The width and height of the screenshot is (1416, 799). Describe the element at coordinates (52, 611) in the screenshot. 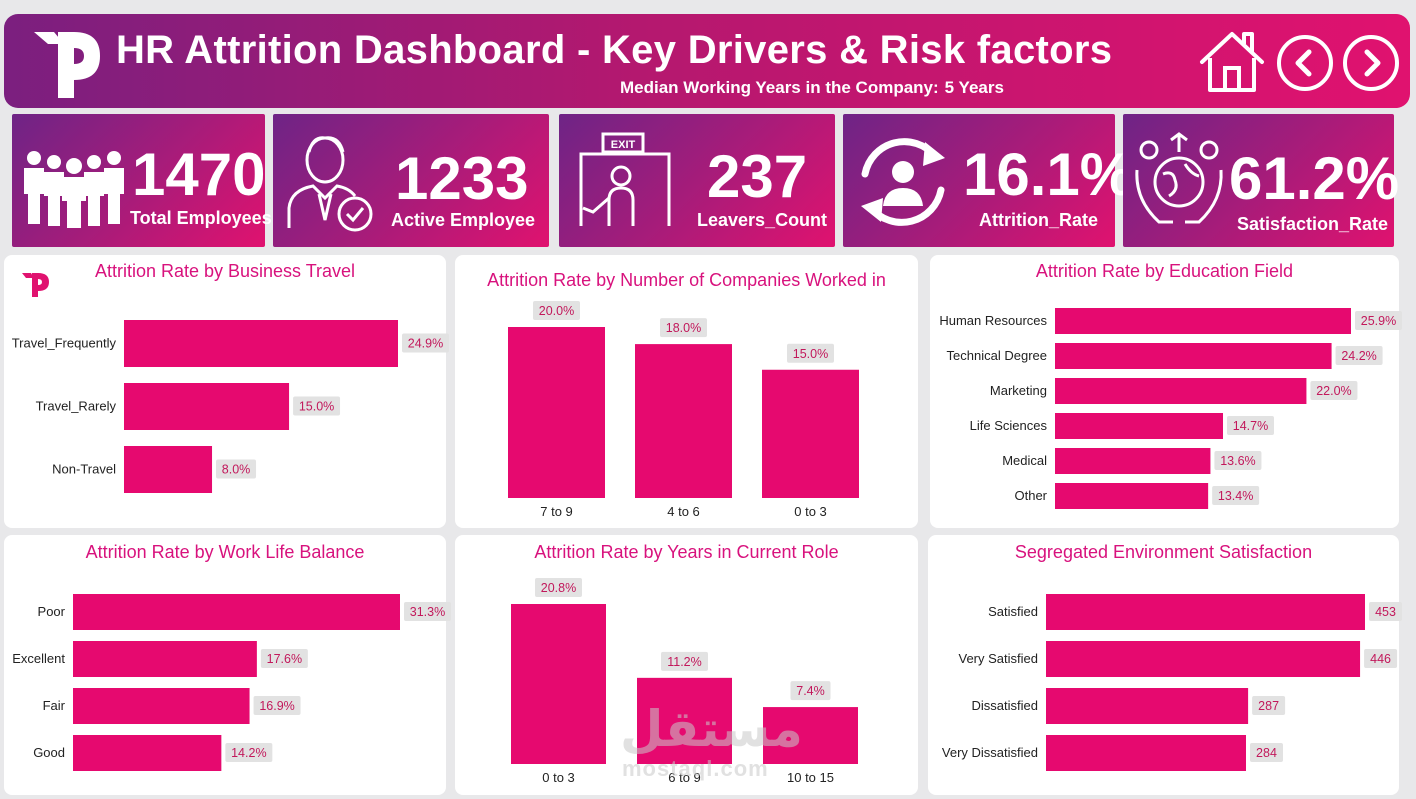

I see `category-label: Poor` at that location.